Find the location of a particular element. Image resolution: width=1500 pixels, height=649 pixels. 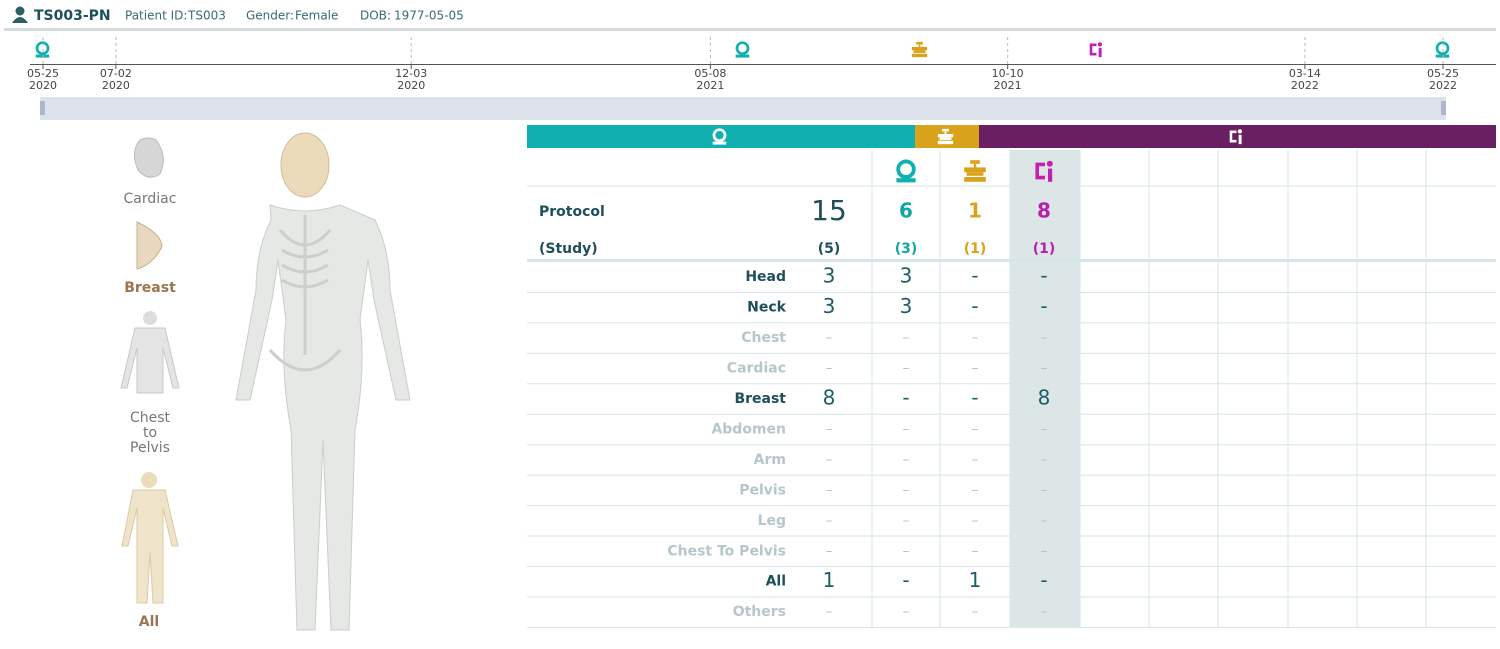

row-label: Leg is located at coordinates (772, 521).